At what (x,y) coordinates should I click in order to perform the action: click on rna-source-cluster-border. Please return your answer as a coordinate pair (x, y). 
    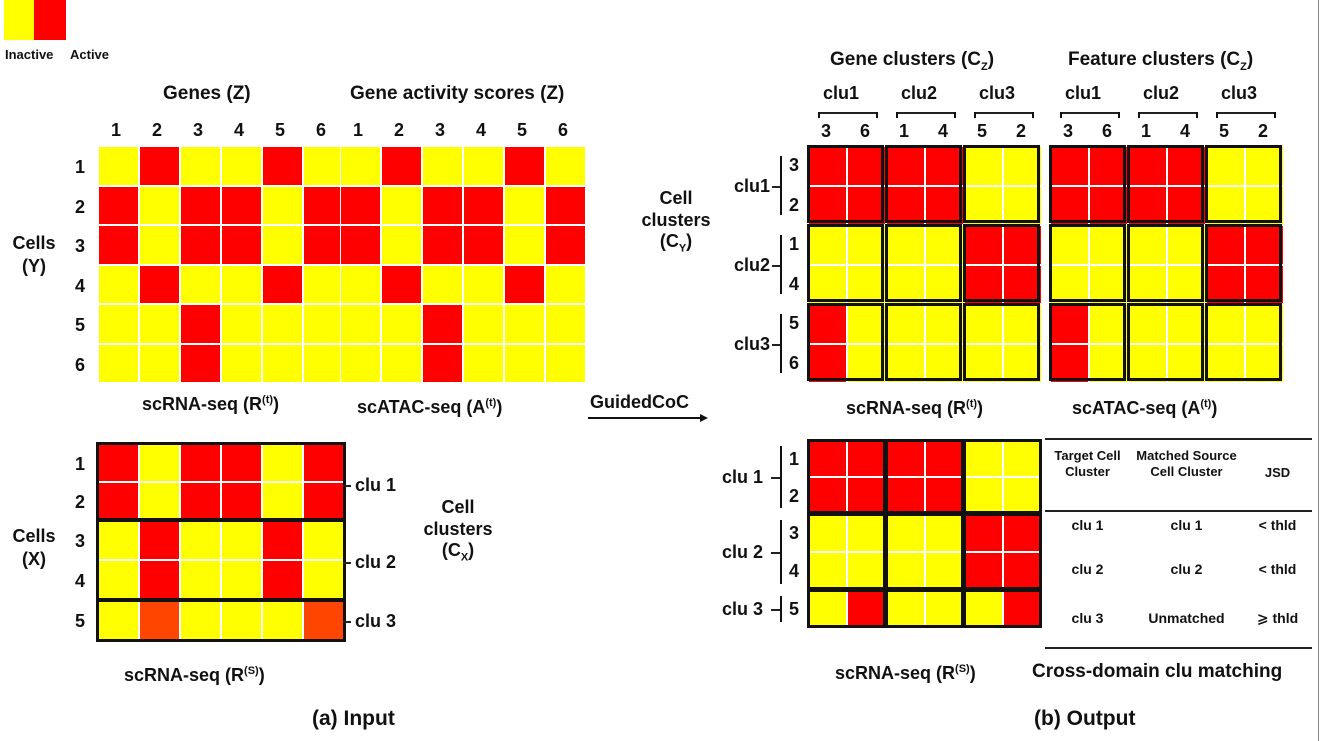
    Looking at the image, I should click on (221, 482).